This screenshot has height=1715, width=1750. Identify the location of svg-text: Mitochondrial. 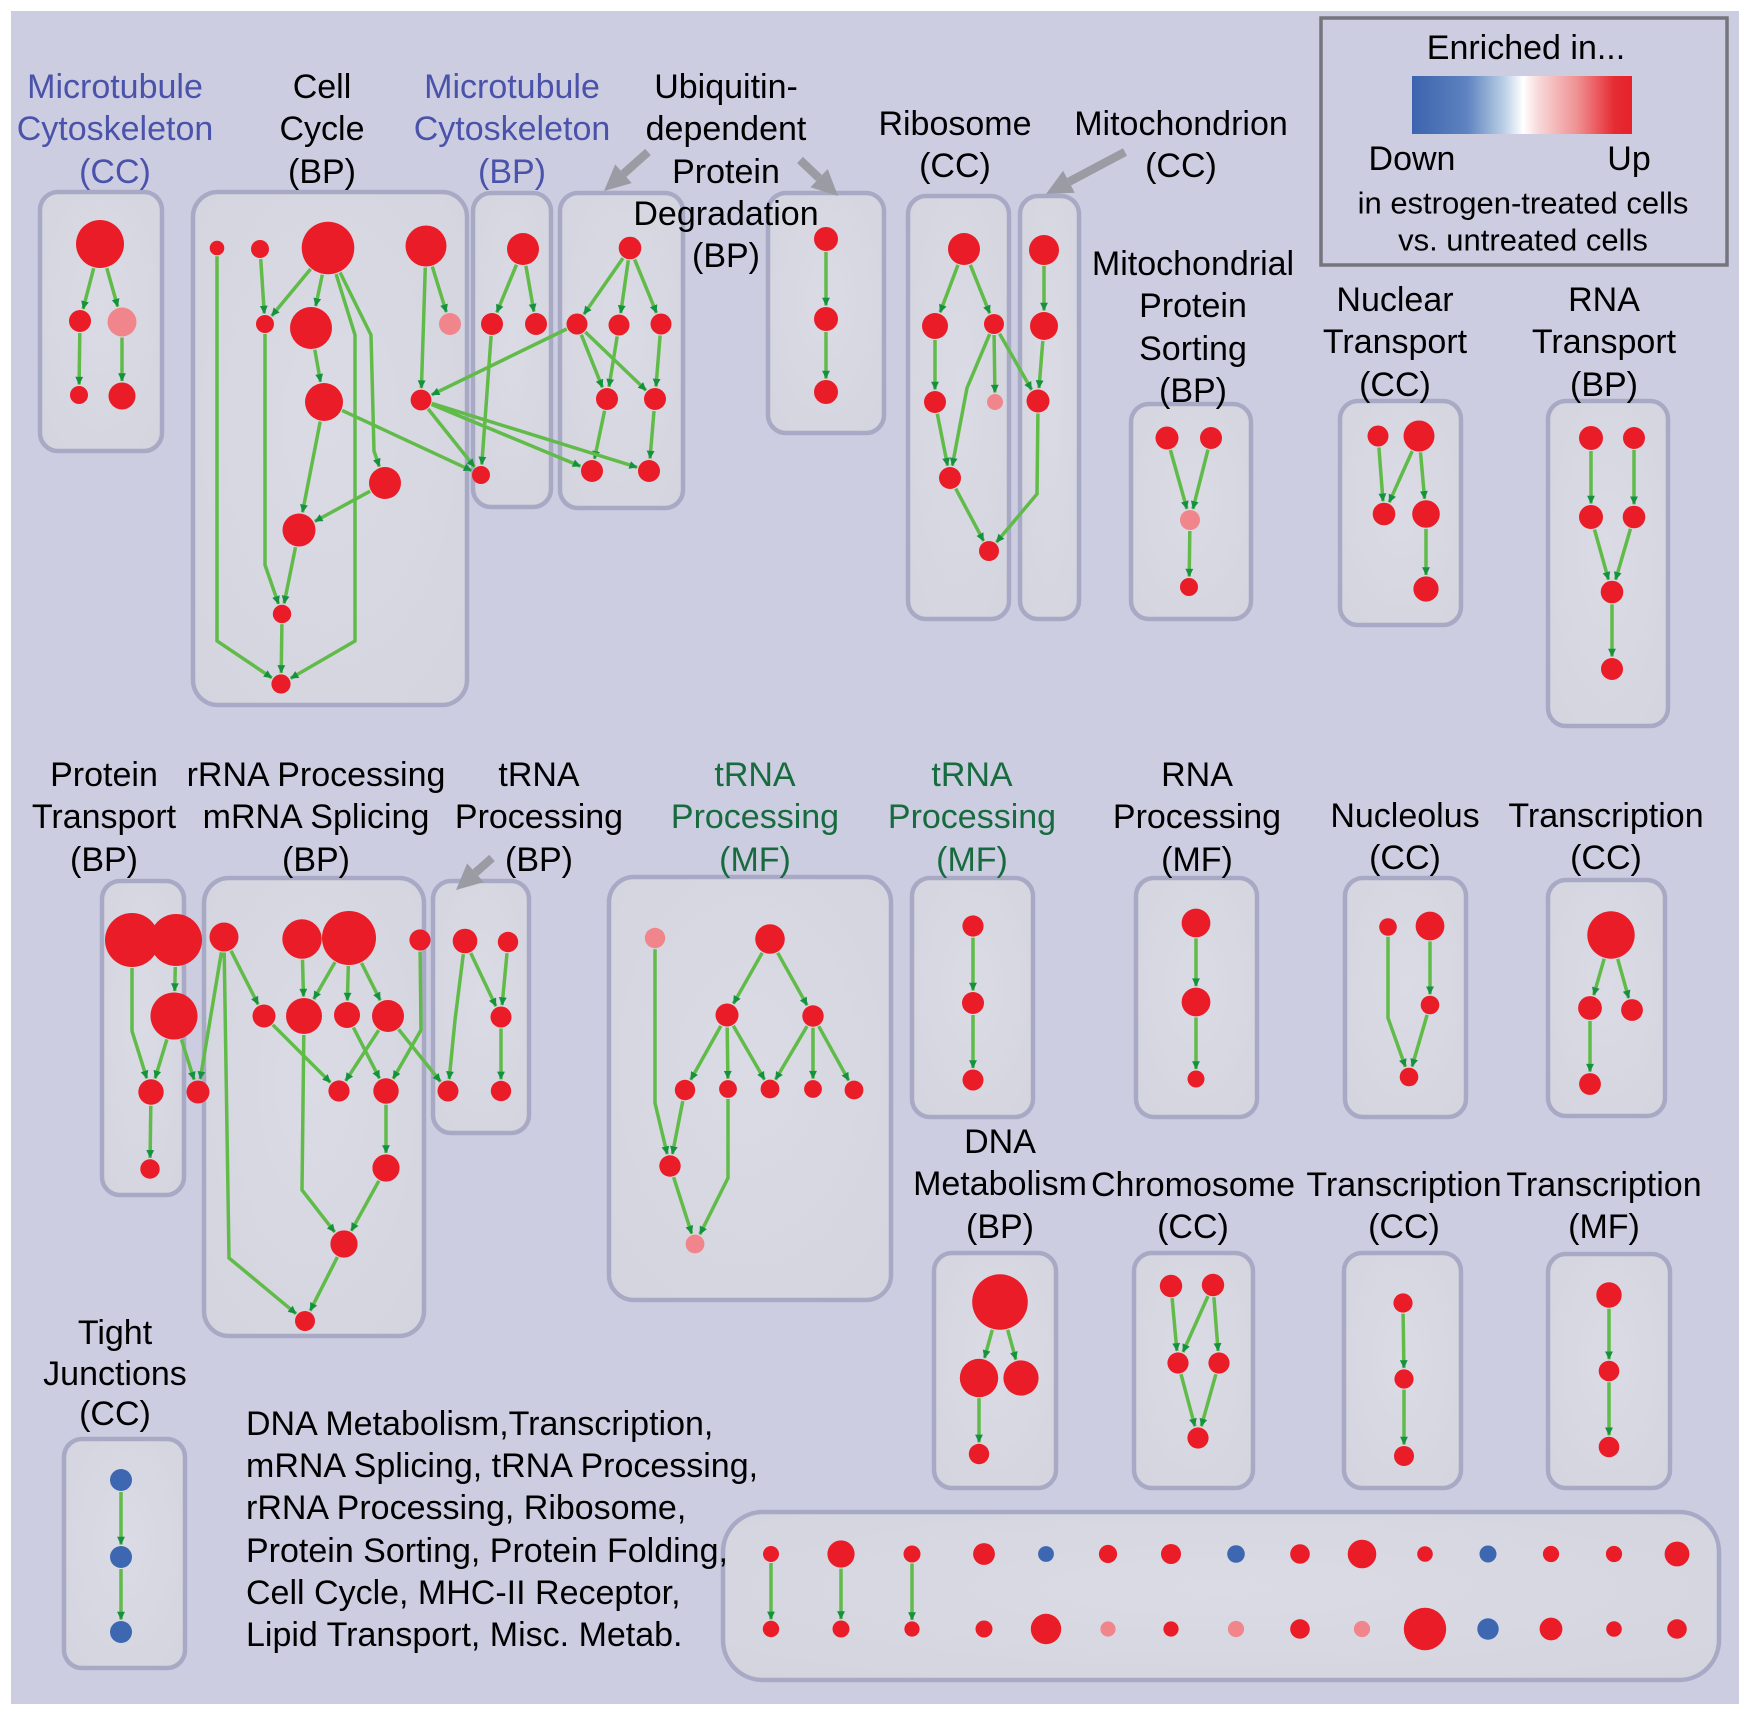
(1193, 264).